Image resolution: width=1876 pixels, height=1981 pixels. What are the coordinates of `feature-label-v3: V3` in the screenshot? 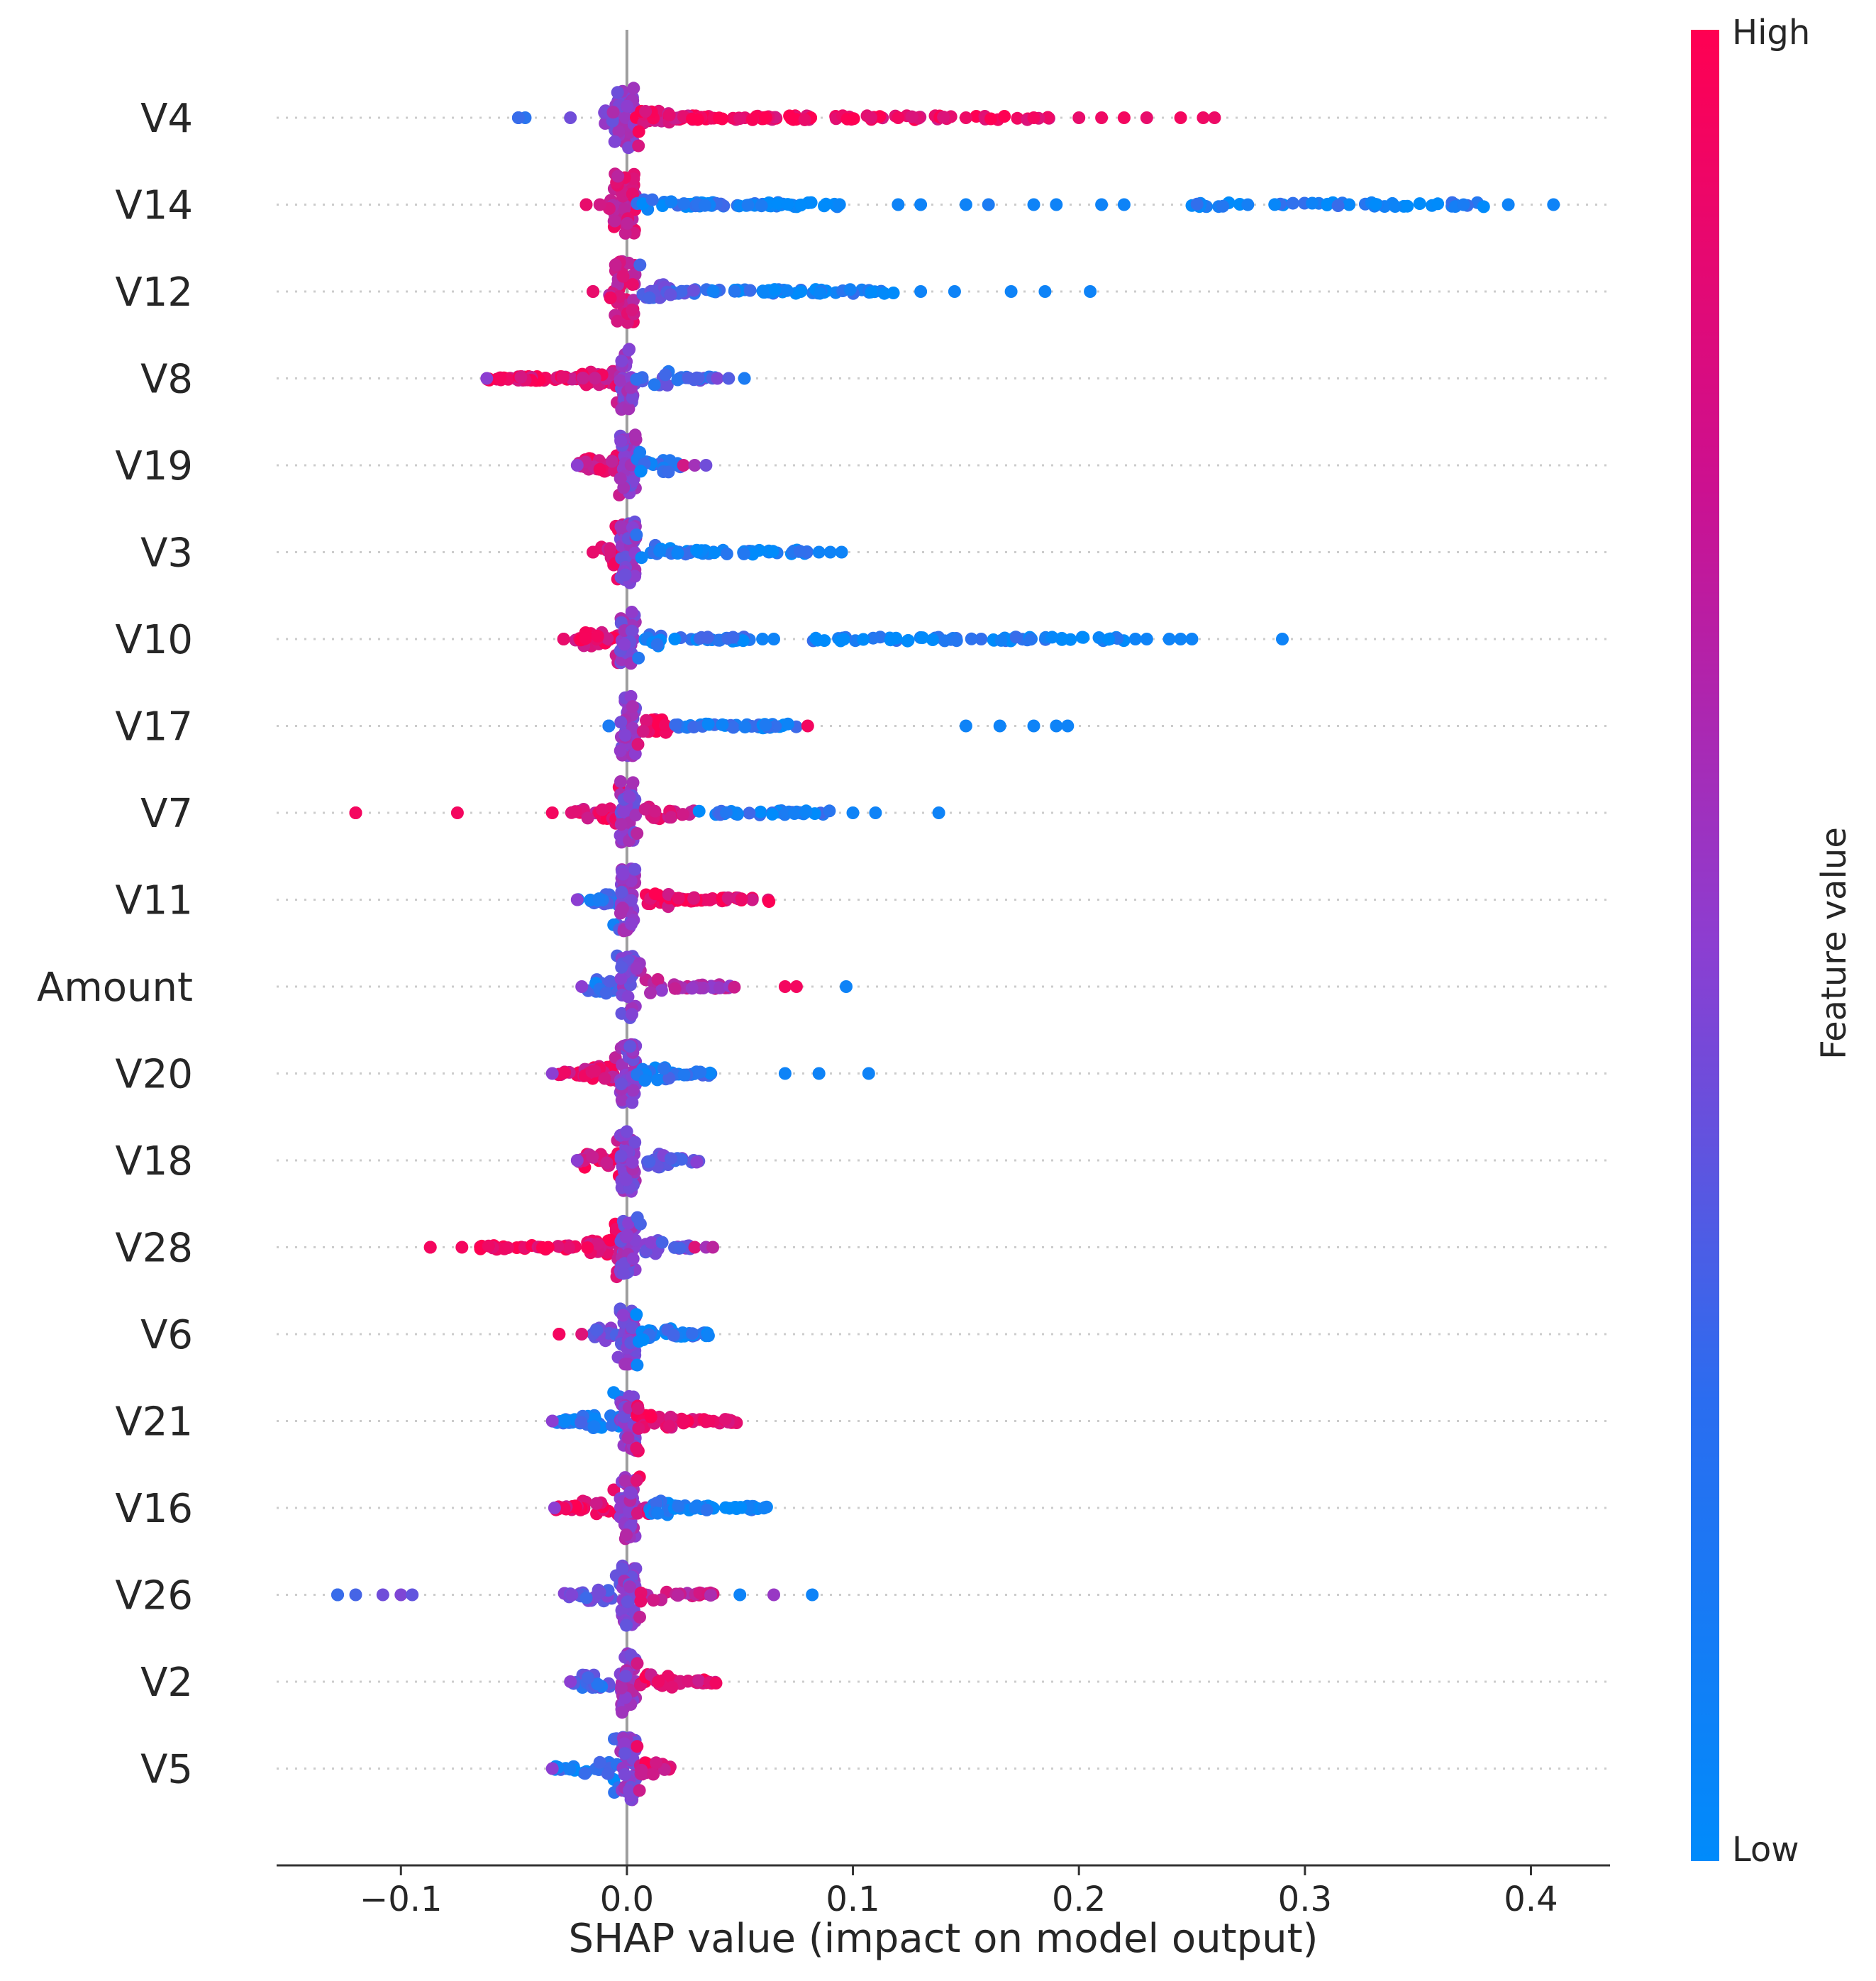 It's located at (166, 554).